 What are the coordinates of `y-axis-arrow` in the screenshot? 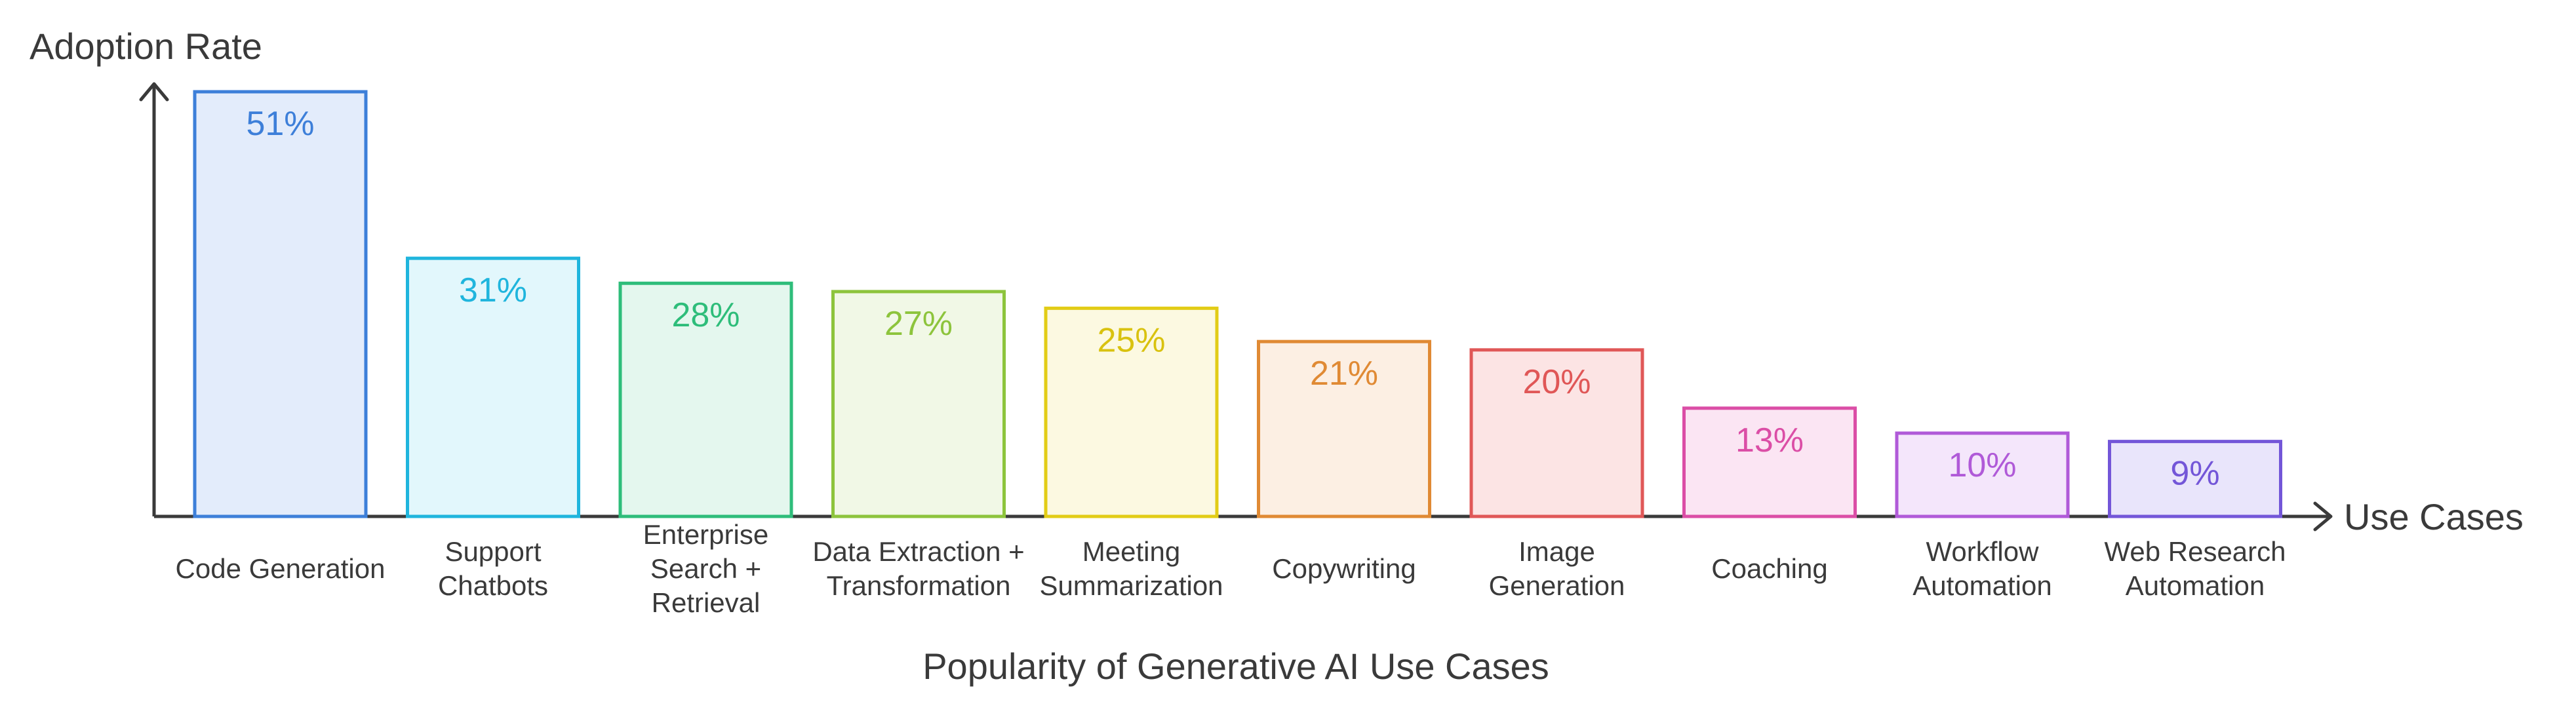 It's located at (154, 92).